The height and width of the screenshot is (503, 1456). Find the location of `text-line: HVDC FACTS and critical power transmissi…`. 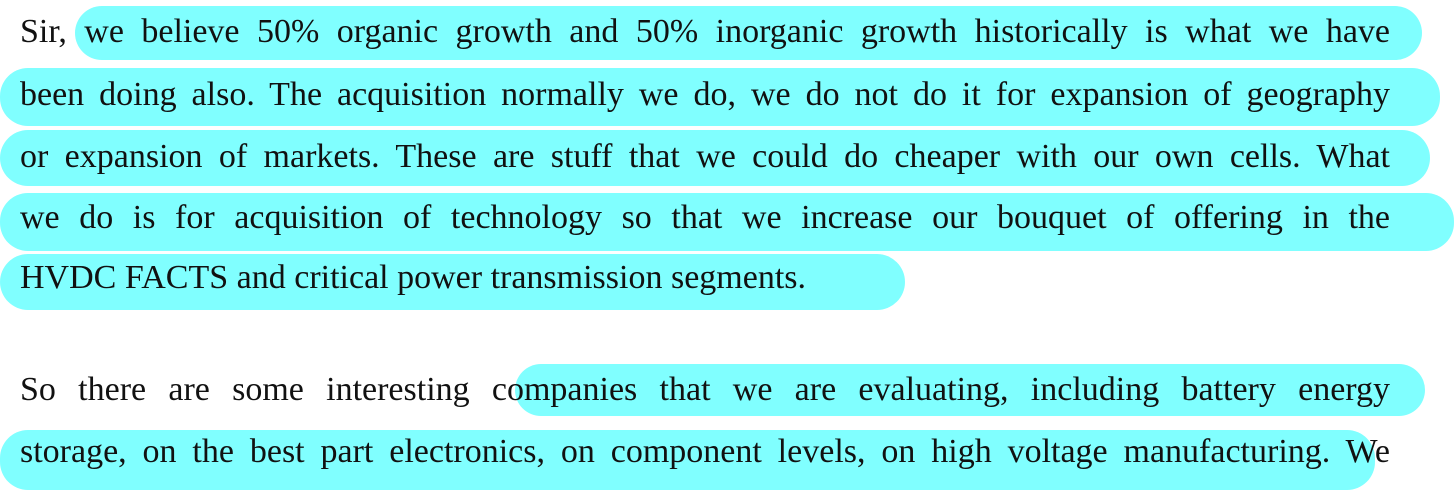

text-line: HVDC FACTS and critical power transmissi… is located at coordinates (413, 277).